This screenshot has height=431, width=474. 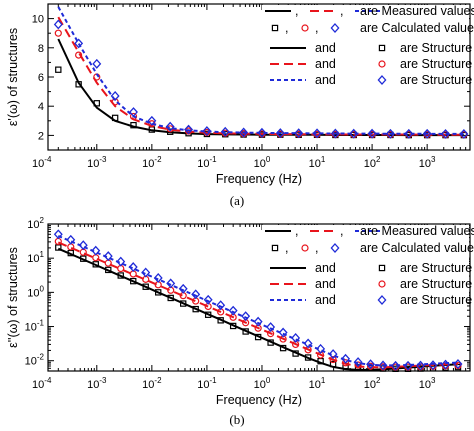 I want to click on y-tick-label-exponent: -2, so click(x=41, y=357).